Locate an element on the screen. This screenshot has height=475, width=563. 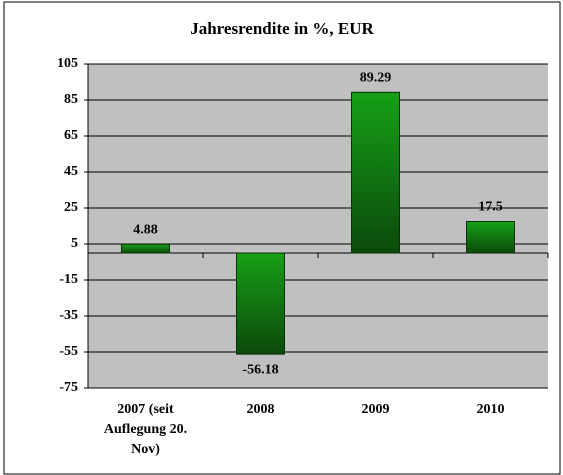
x-tick-label: 2008 is located at coordinates (260, 409).